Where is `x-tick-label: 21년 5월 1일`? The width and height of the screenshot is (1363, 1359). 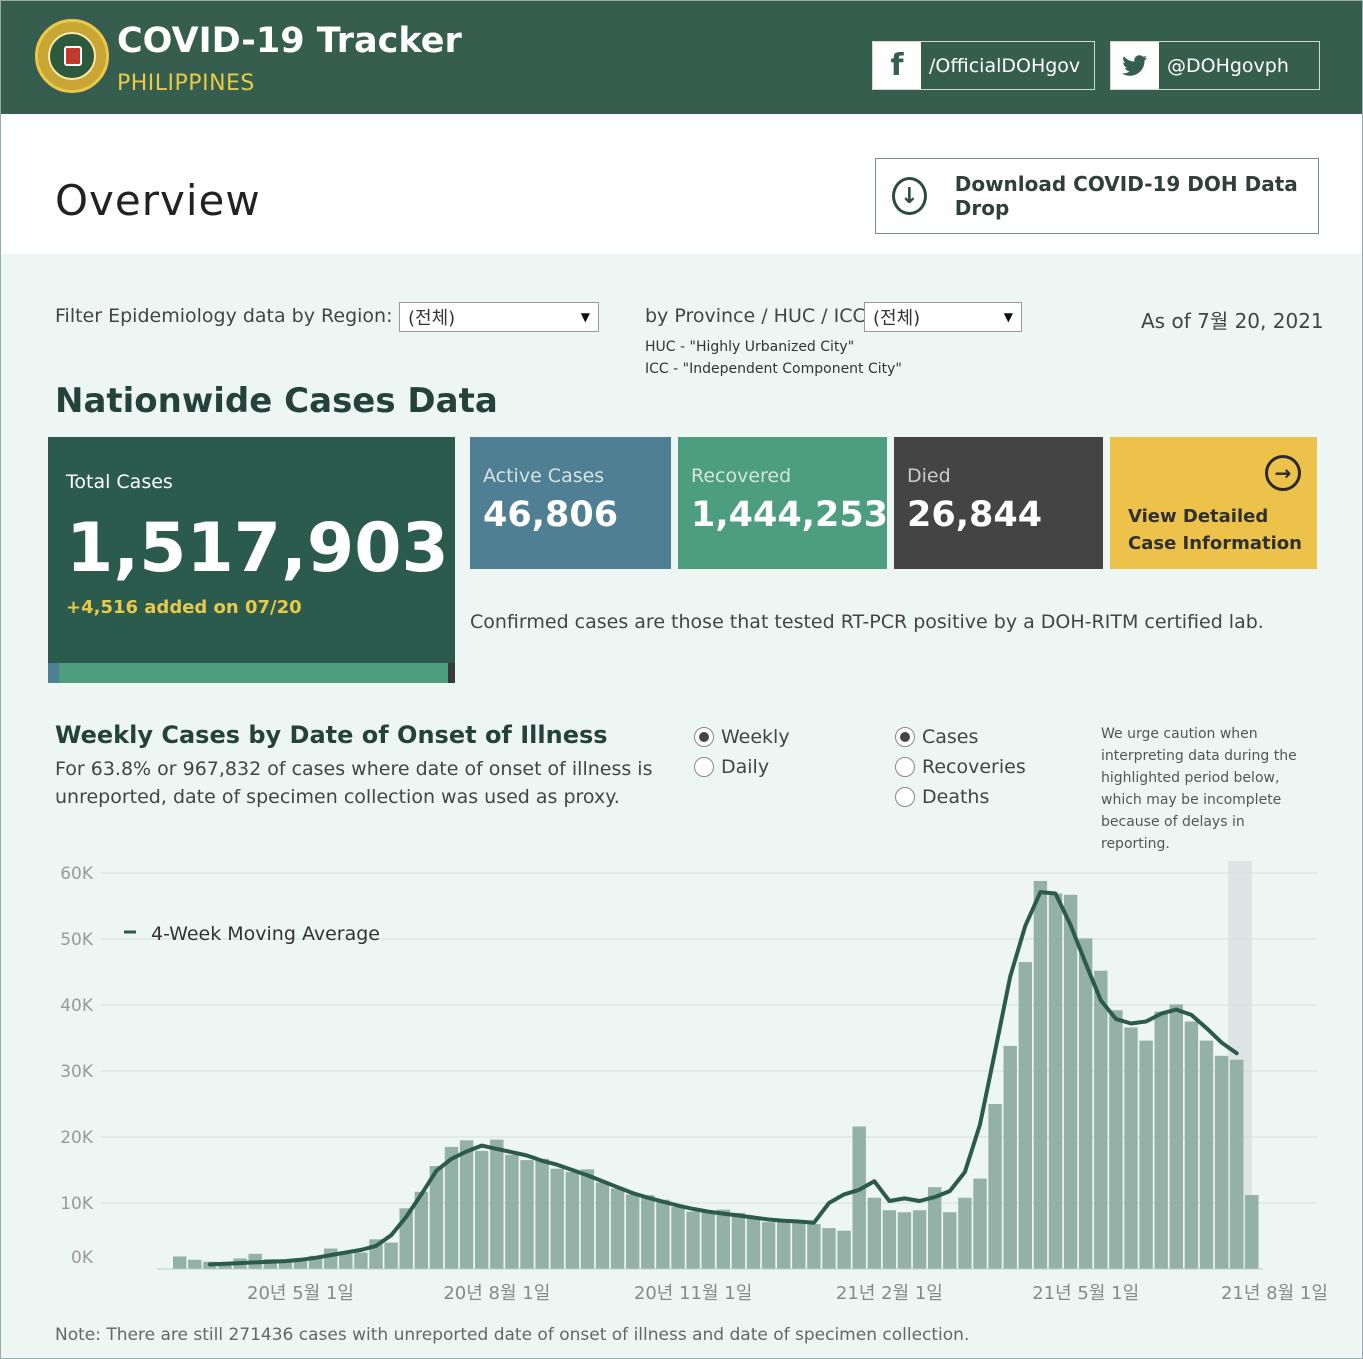
x-tick-label: 21년 5월 1일 is located at coordinates (1085, 1293).